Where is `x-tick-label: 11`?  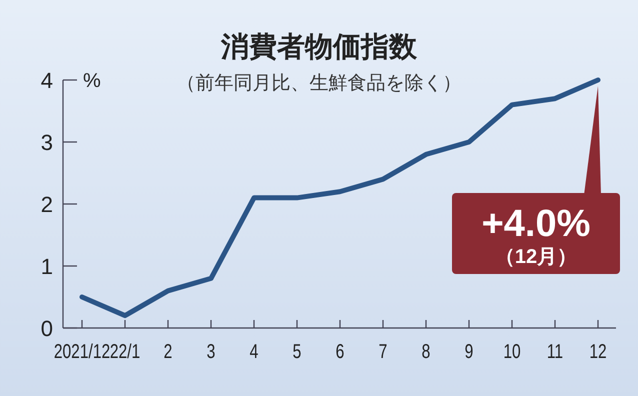 x-tick-label: 11 is located at coordinates (555, 351).